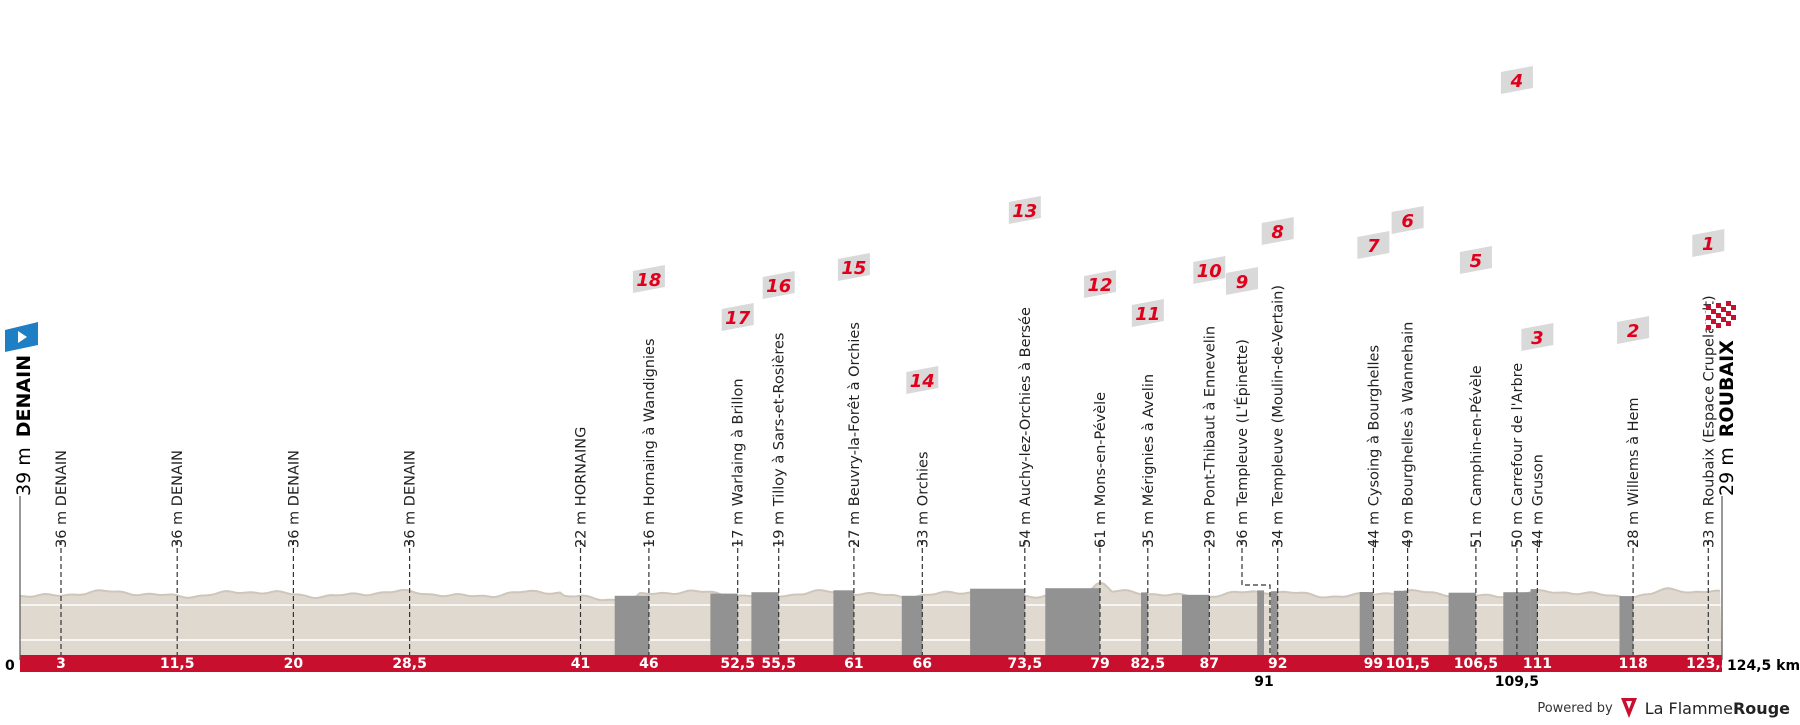 This screenshot has width=1800, height=725. I want to click on flag-number: 4, so click(1517, 81).